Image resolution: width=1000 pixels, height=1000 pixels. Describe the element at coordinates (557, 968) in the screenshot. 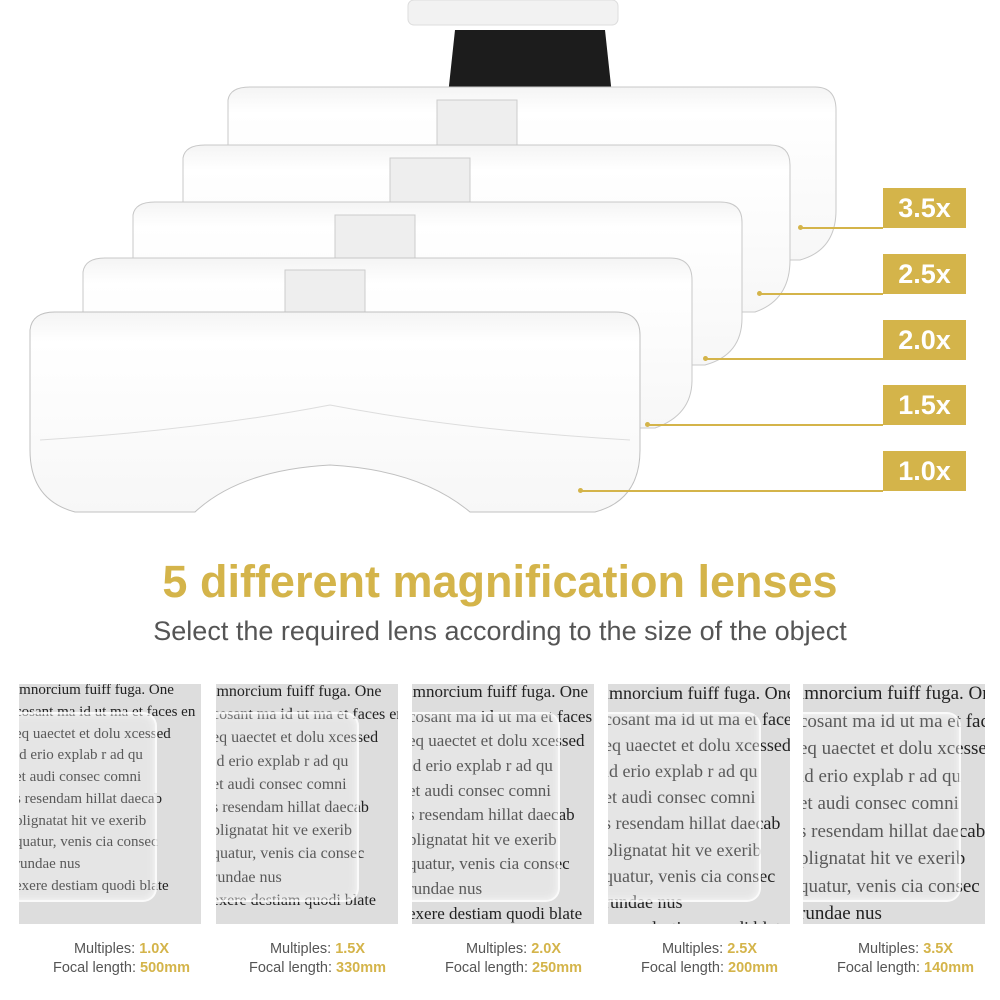

I see `focal-value: 250mm` at that location.